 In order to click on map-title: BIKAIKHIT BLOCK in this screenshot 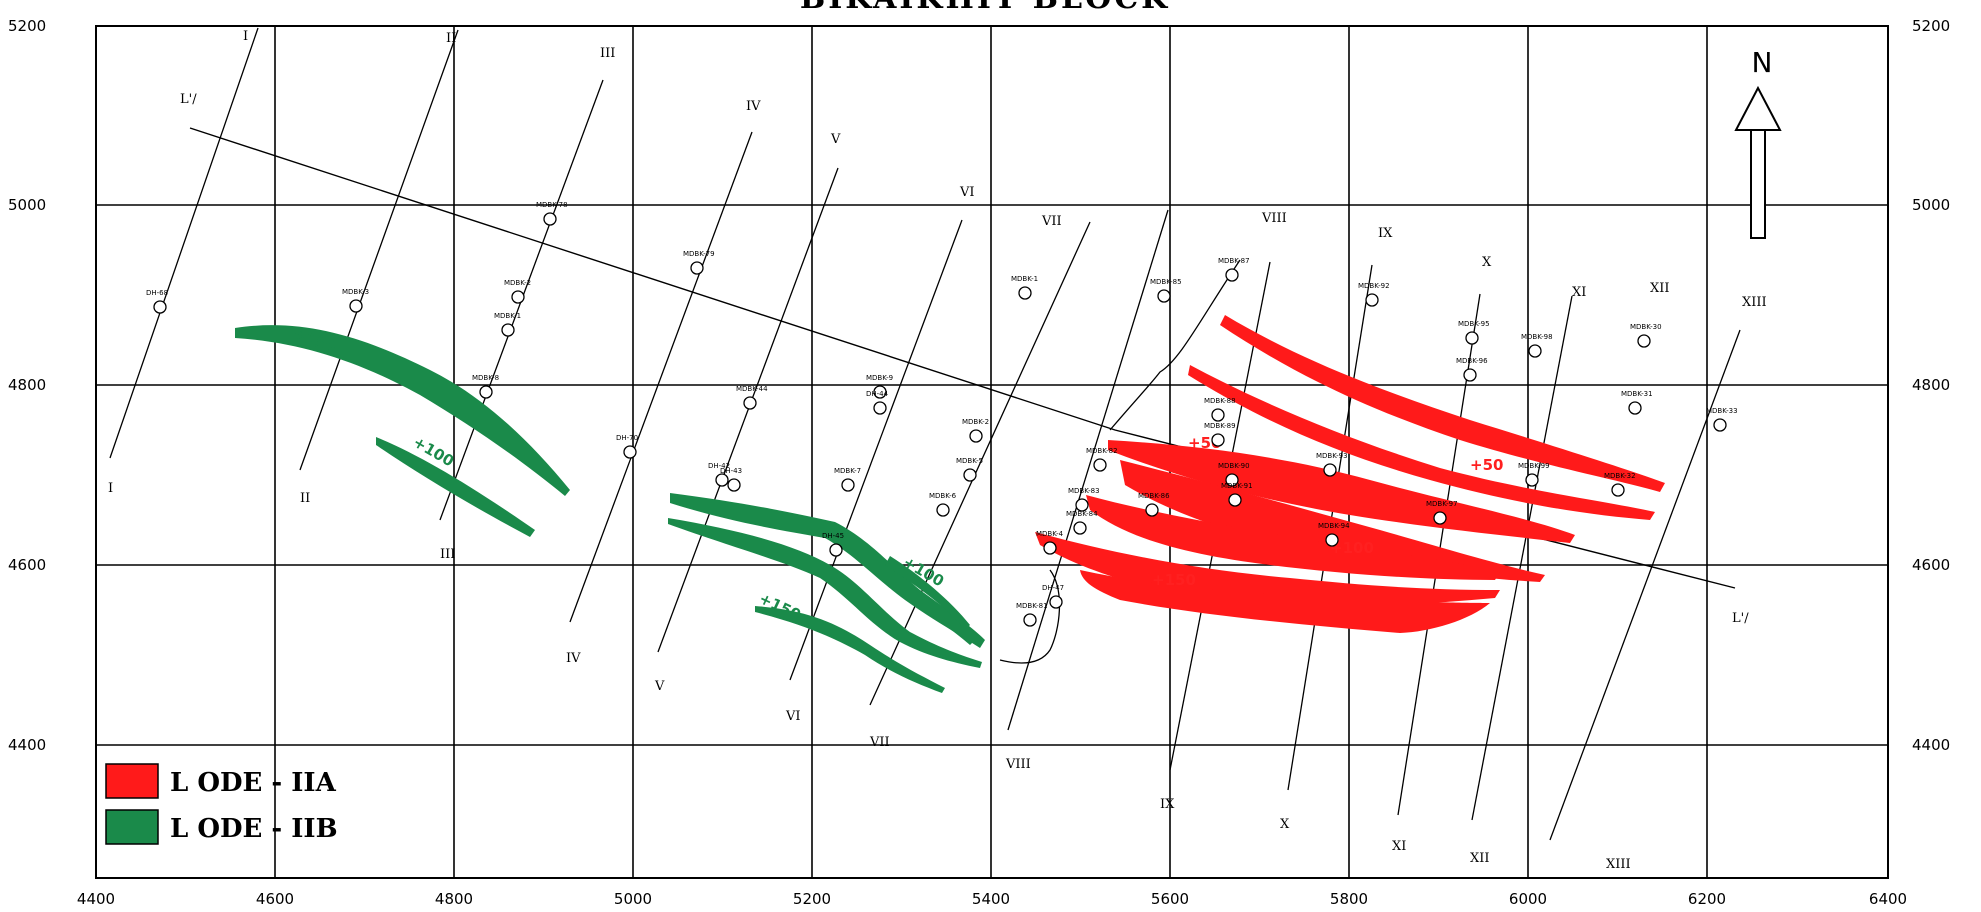, I will do `click(985, 8)`.